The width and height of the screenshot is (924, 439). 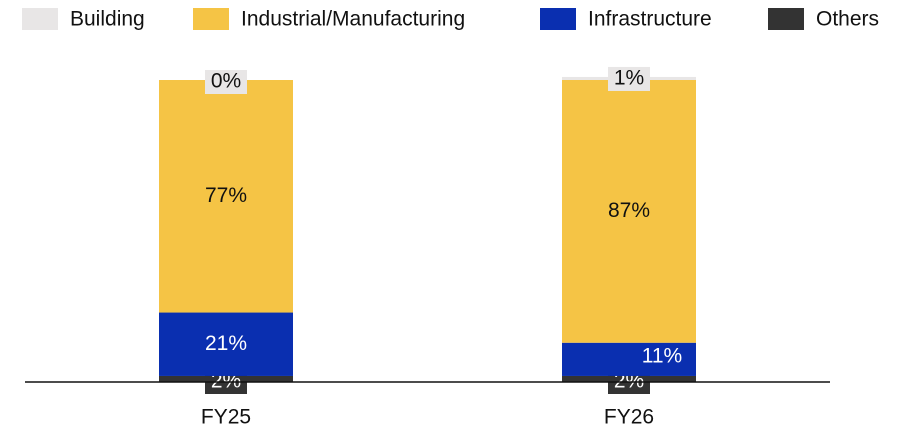 I want to click on data-label: 87%, so click(x=629, y=210).